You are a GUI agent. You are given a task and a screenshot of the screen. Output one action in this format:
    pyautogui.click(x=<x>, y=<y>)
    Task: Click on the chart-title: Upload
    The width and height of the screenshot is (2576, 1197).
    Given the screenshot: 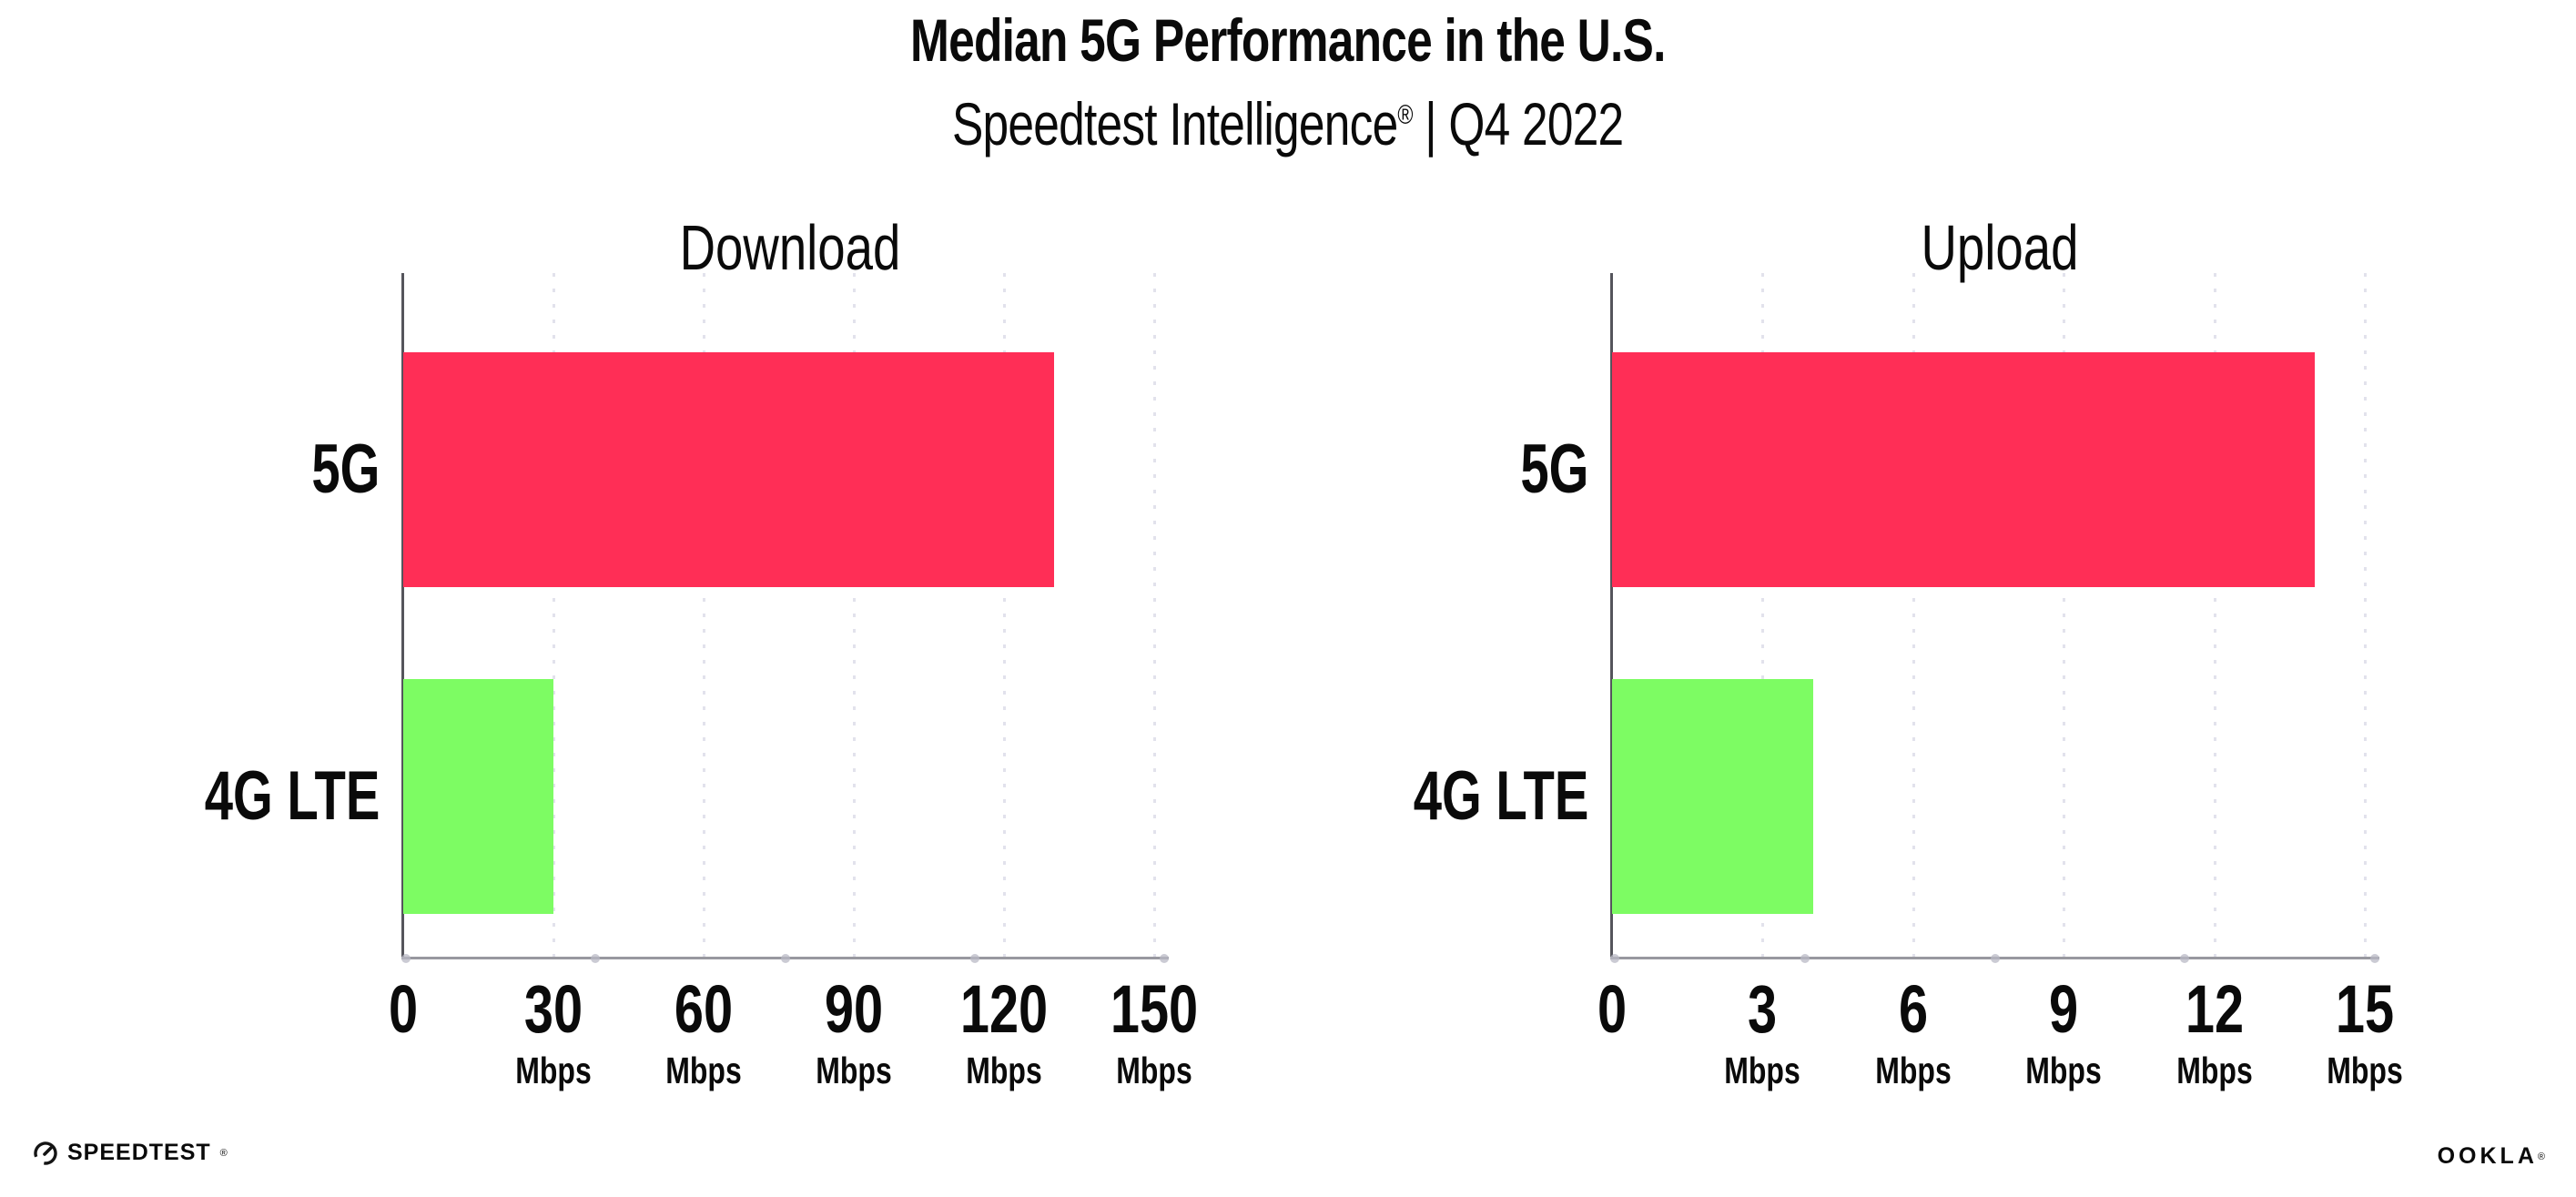 What is the action you would take?
    pyautogui.click(x=2000, y=247)
    